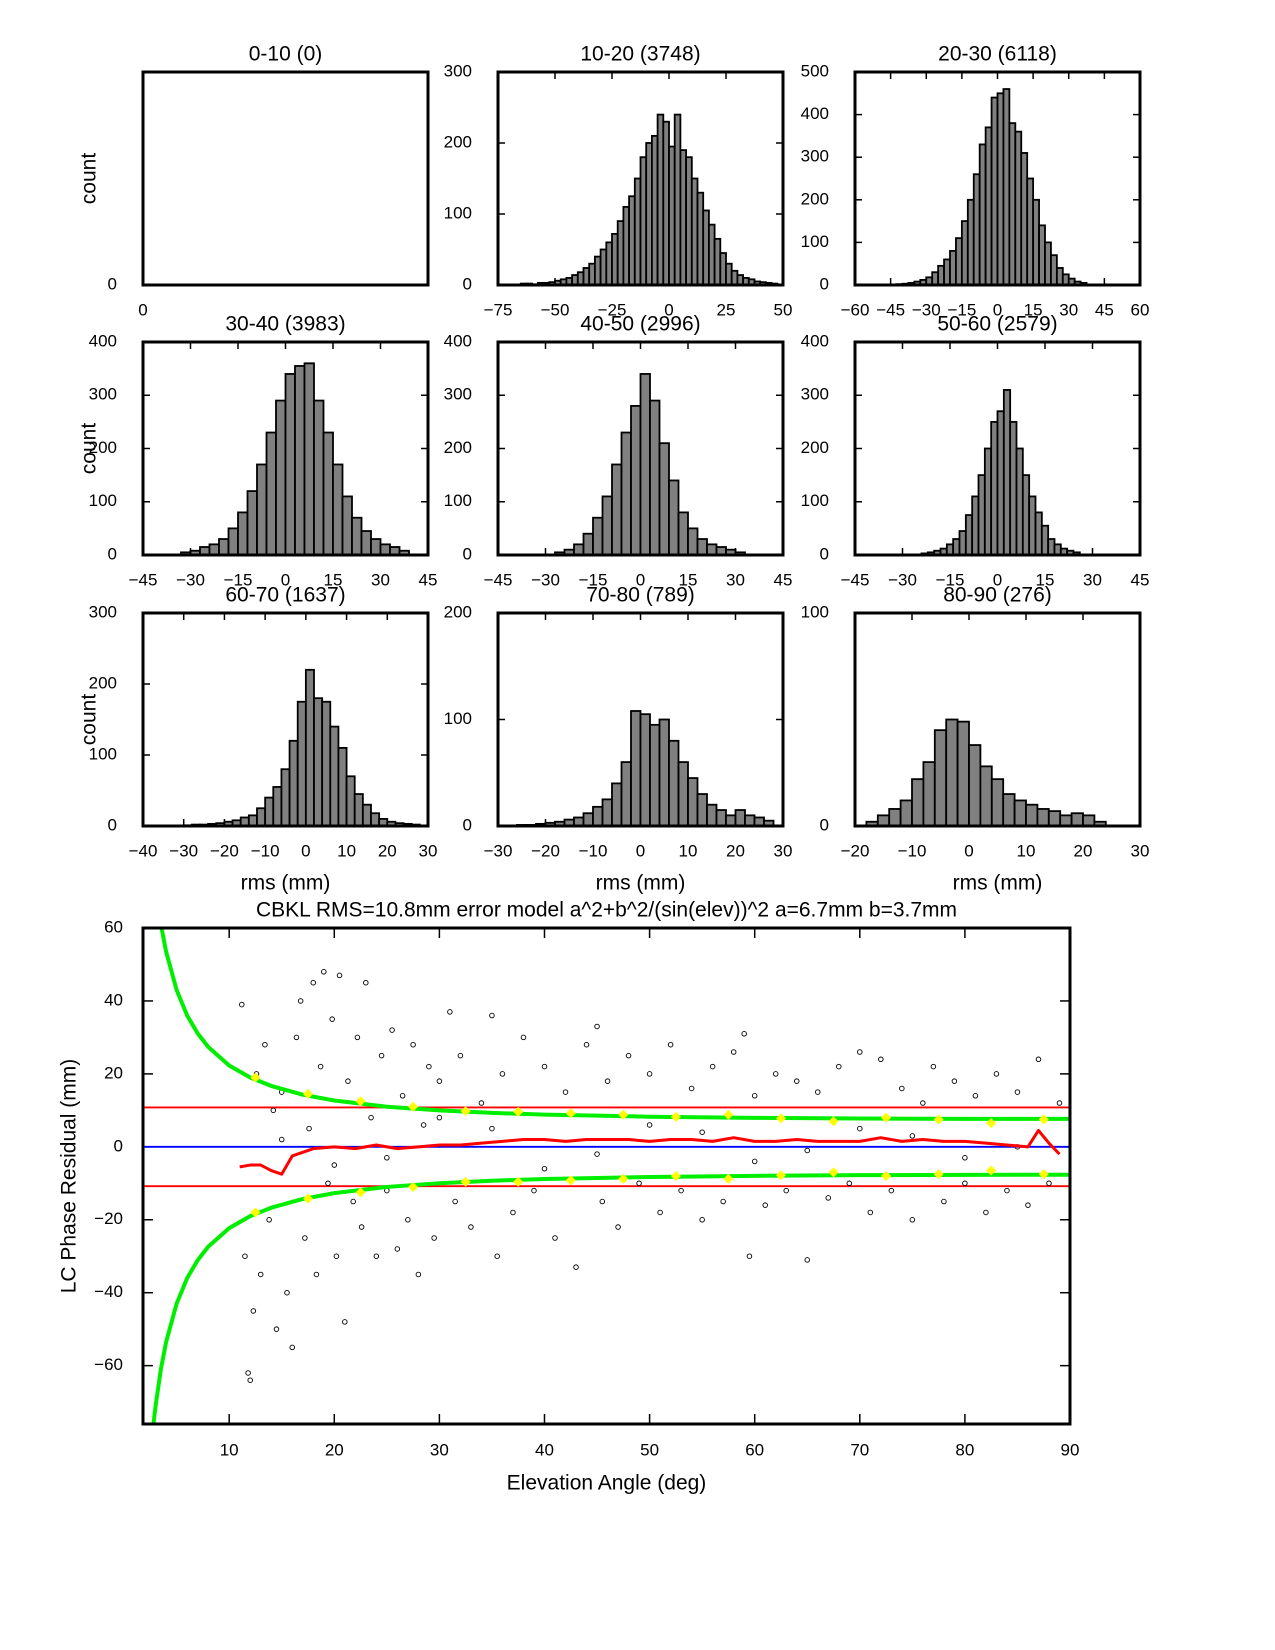 The image size is (1275, 1650). What do you see at coordinates (498, 309) in the screenshot?
I see `x-tick-label: −75` at bounding box center [498, 309].